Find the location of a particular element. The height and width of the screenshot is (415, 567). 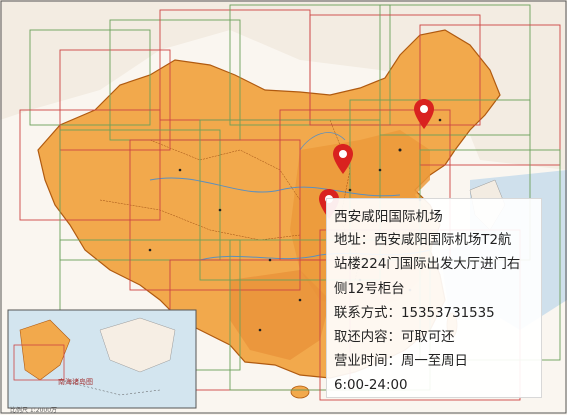

address-line-2: 站楼224门国际出发大厅进门右 is located at coordinates (427, 265).